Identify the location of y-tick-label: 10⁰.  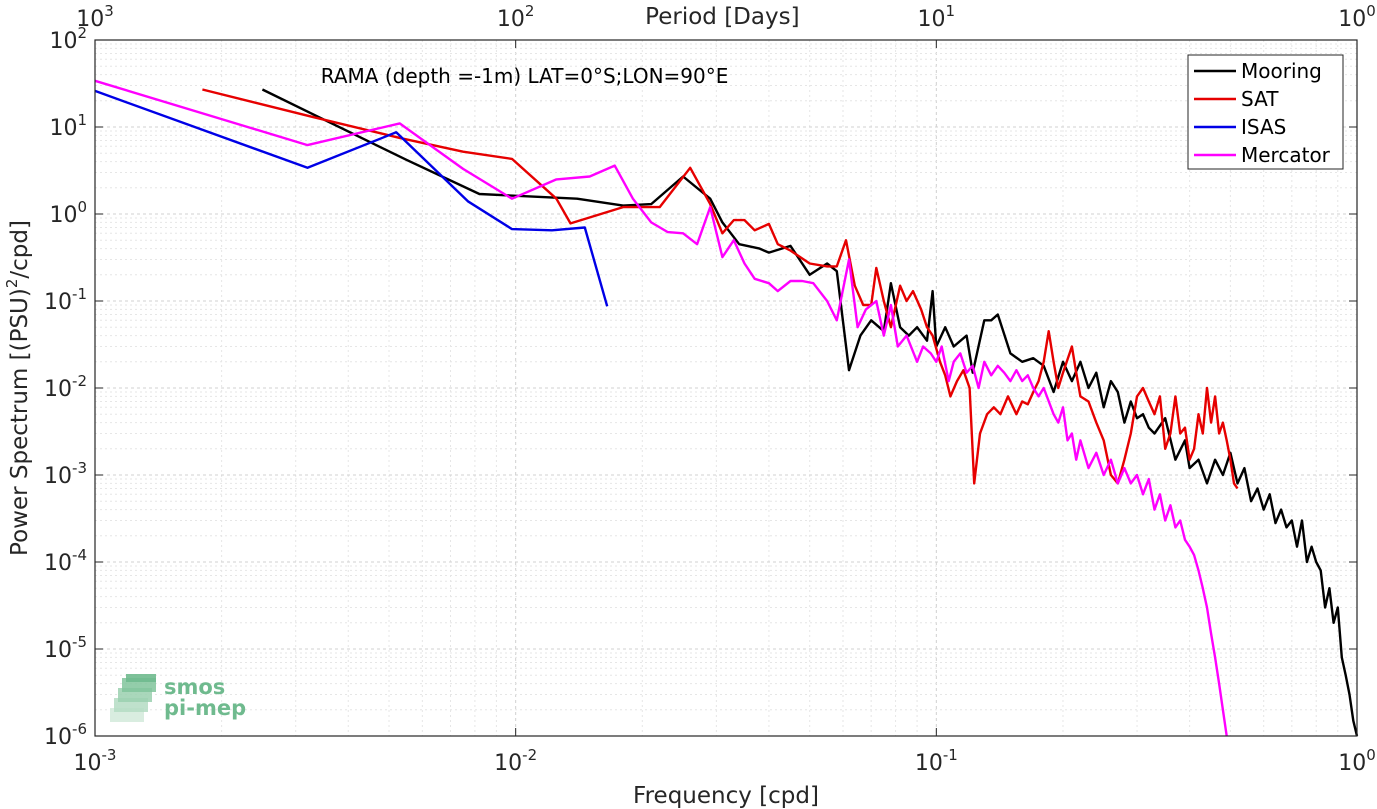
(68, 213).